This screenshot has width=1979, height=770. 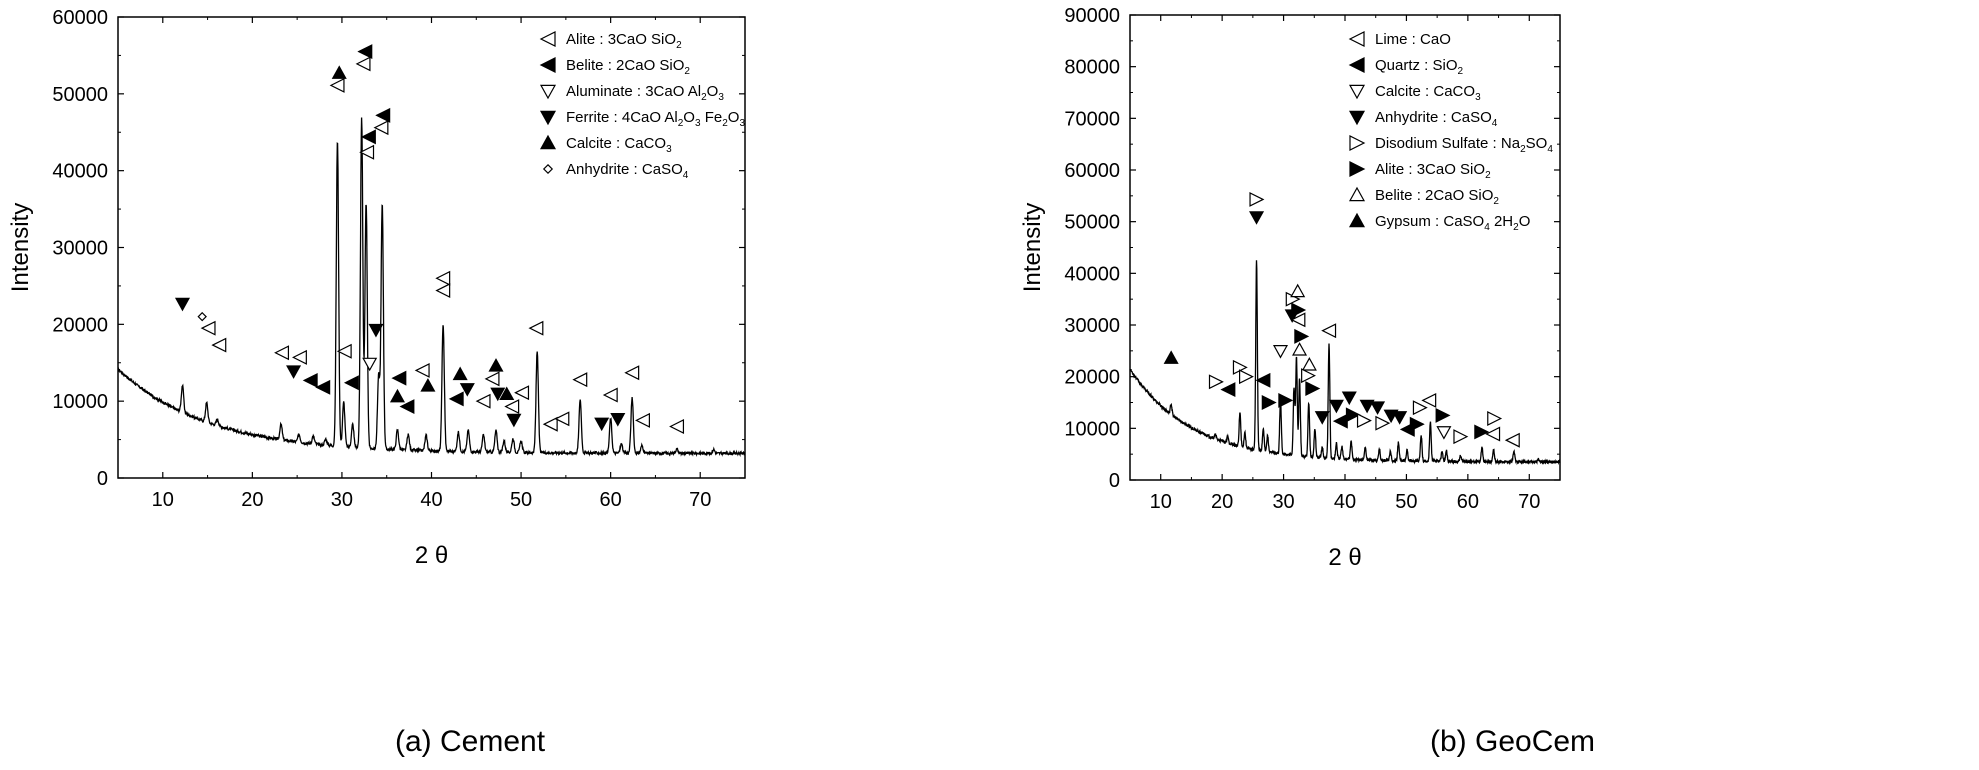 What do you see at coordinates (1445, 65) in the screenshot?
I see `legend-formula-part: SiO` at bounding box center [1445, 65].